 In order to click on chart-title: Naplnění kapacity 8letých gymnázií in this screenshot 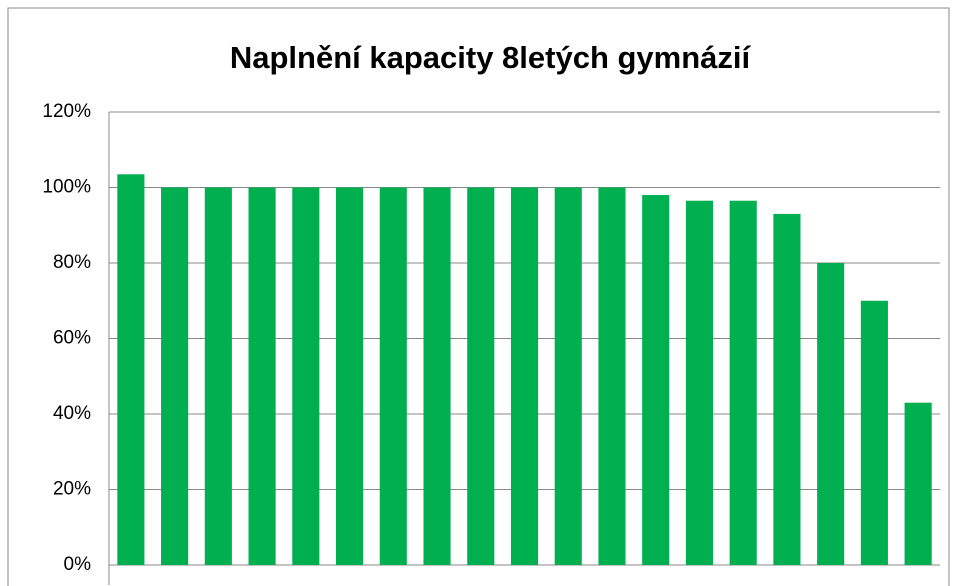, I will do `click(491, 57)`.